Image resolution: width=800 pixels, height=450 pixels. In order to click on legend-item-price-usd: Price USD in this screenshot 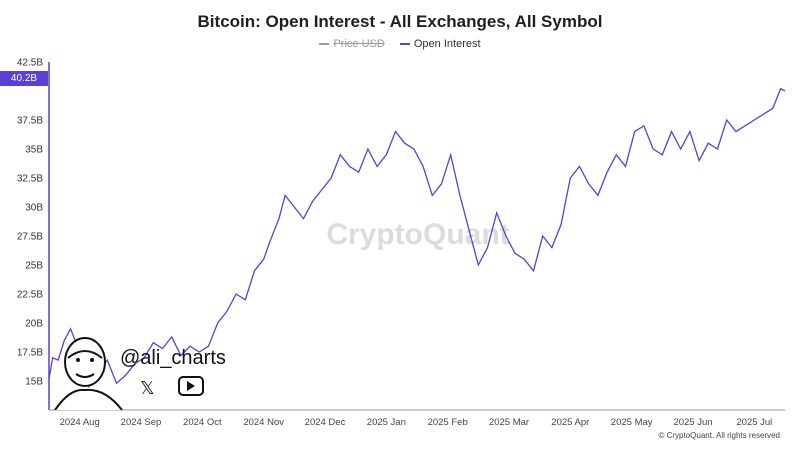, I will do `click(352, 44)`.